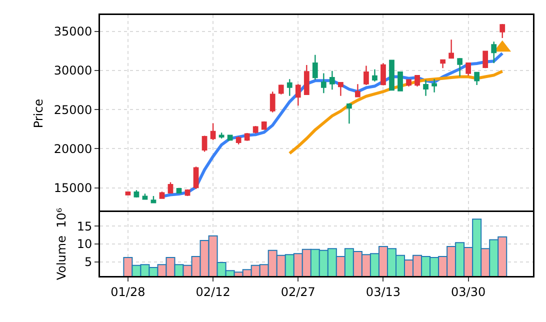 The image size is (546, 322). What do you see at coordinates (73, 31) in the screenshot?
I see `y-tick-label: 35000` at bounding box center [73, 31].